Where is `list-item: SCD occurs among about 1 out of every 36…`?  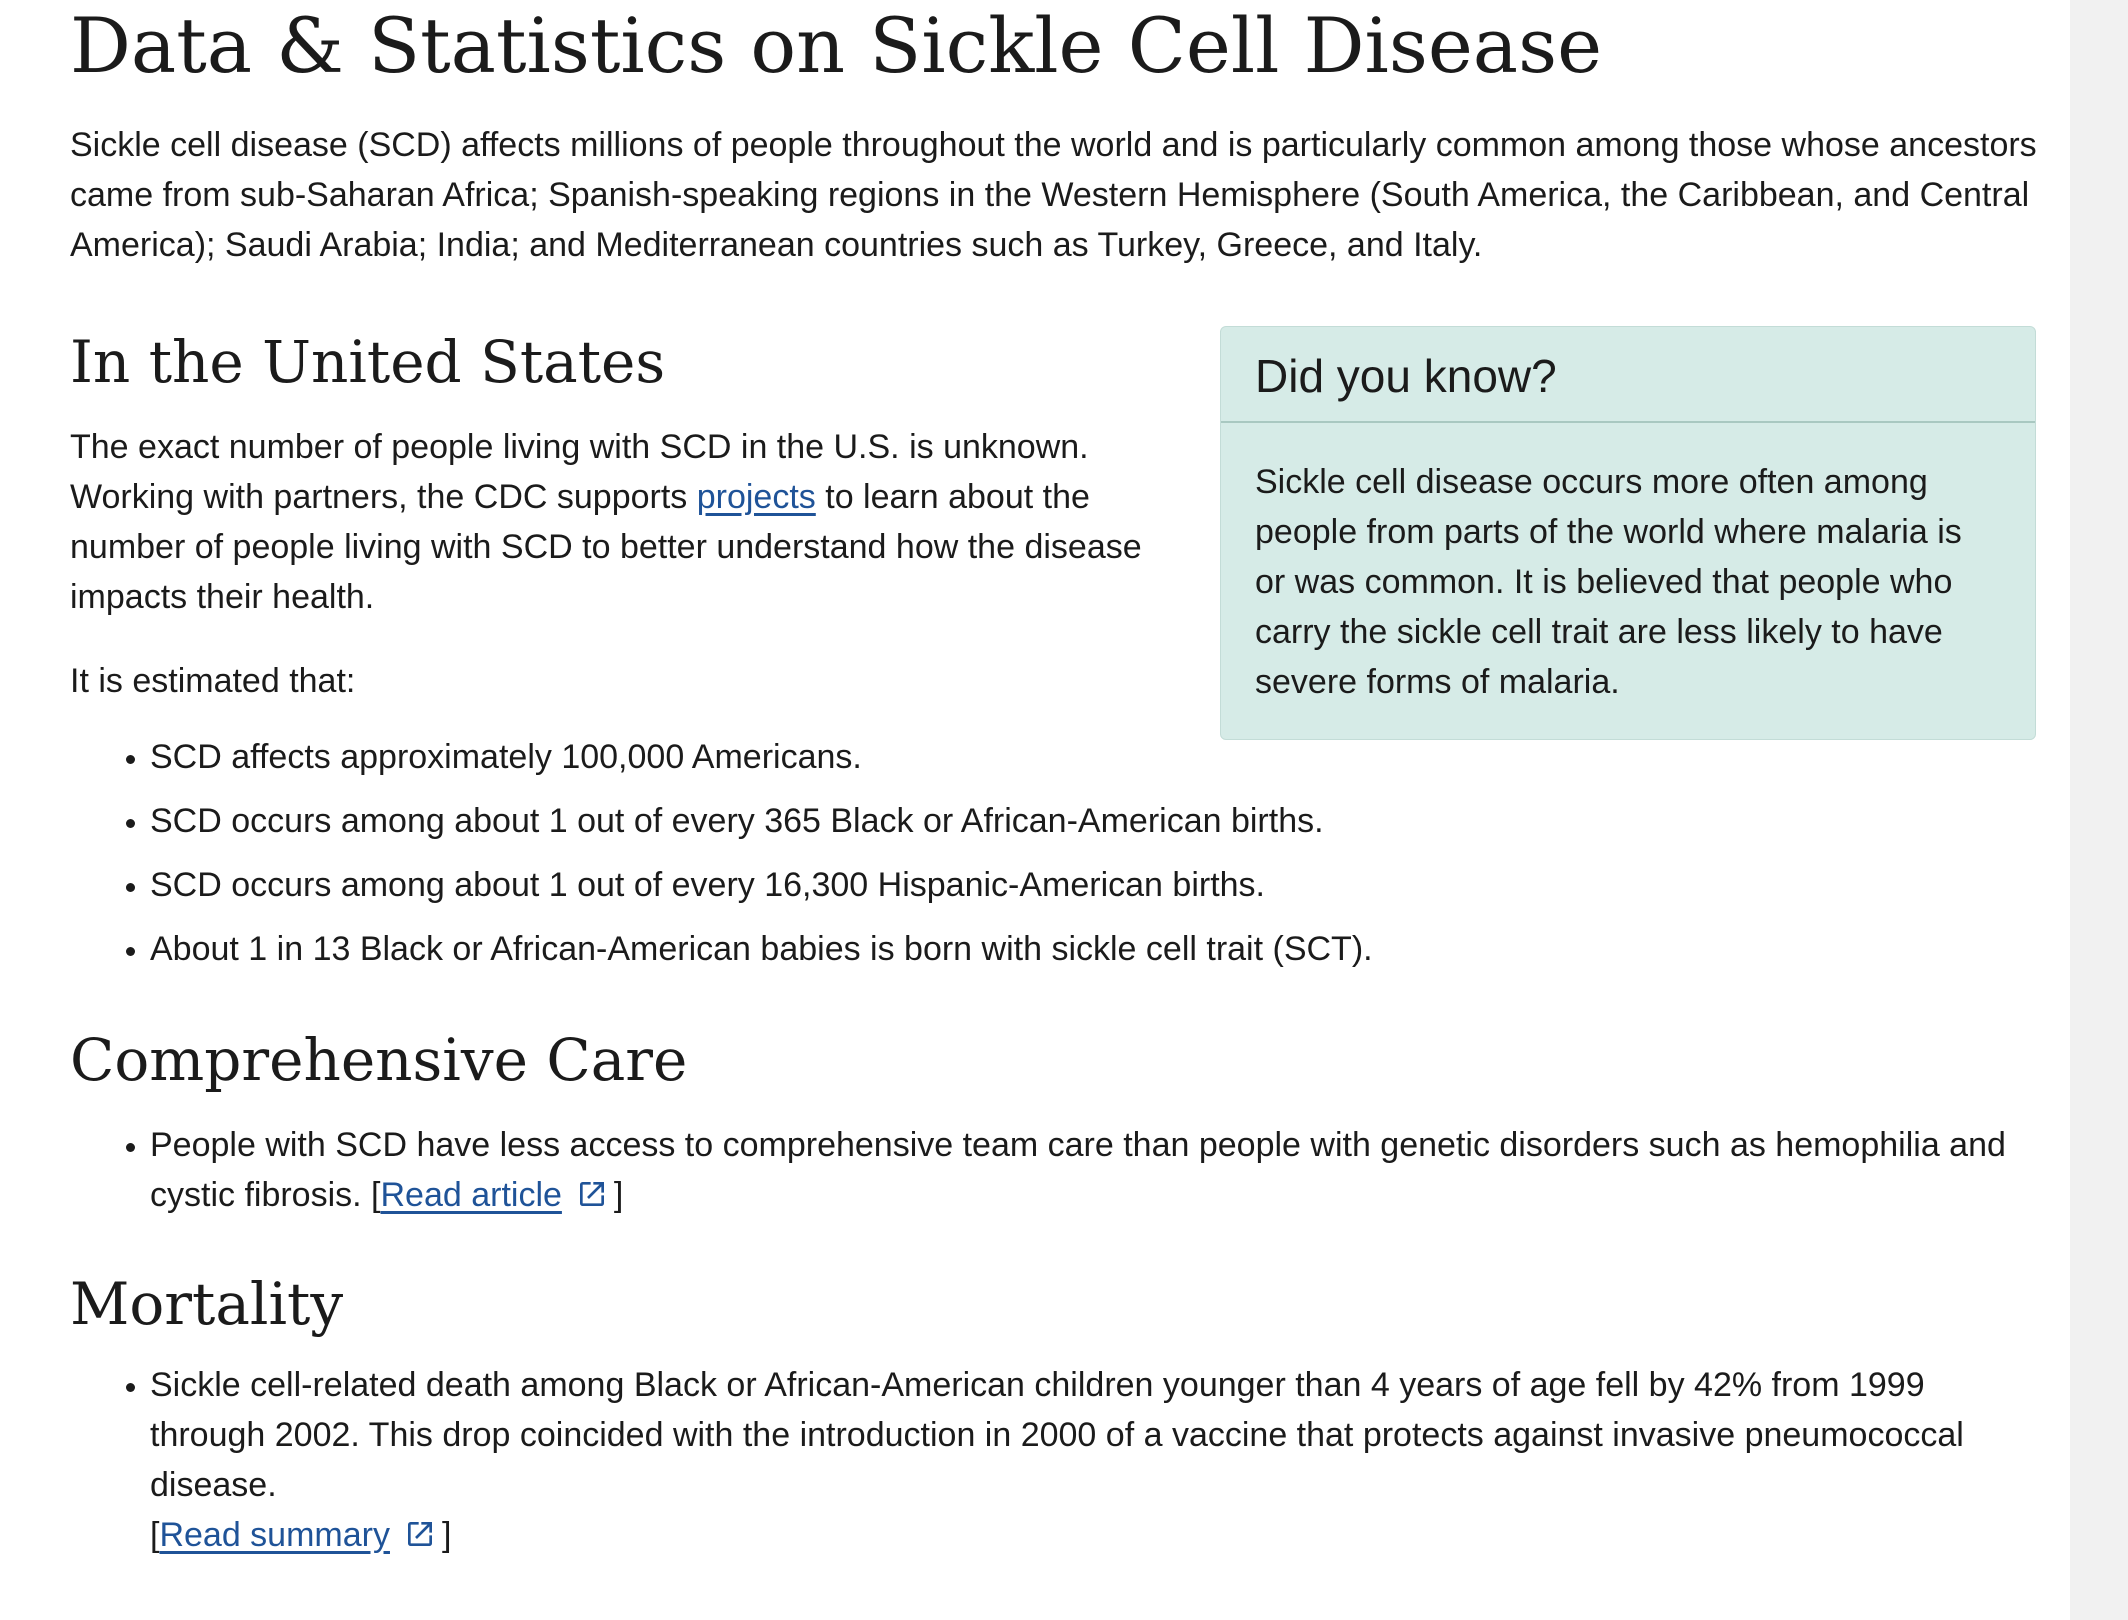
list-item: SCD occurs among about 1 out of every 36… is located at coordinates (1095, 821).